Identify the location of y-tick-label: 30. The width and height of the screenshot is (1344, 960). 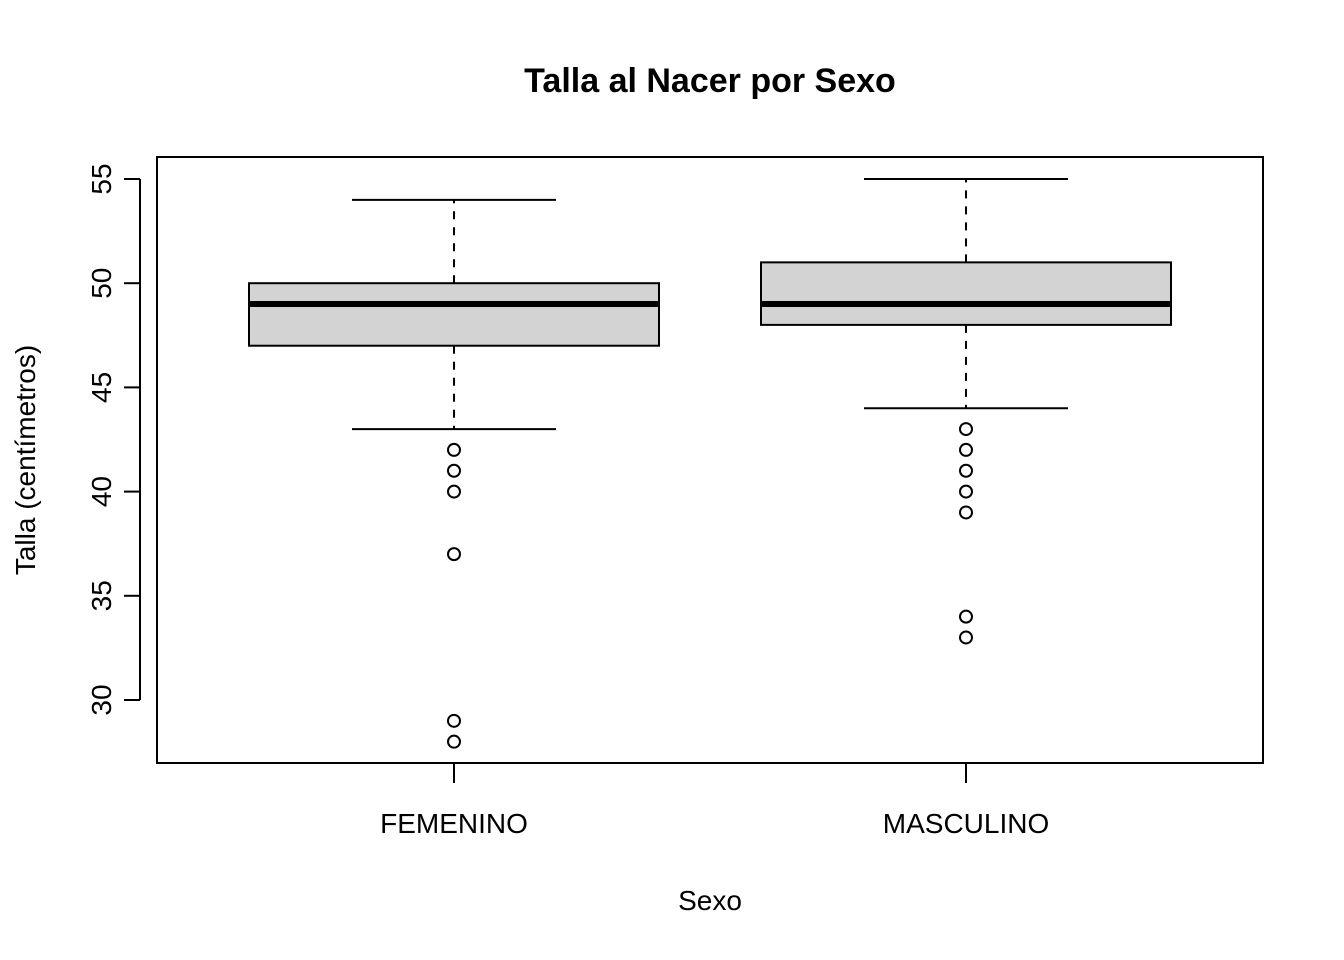
(101, 699).